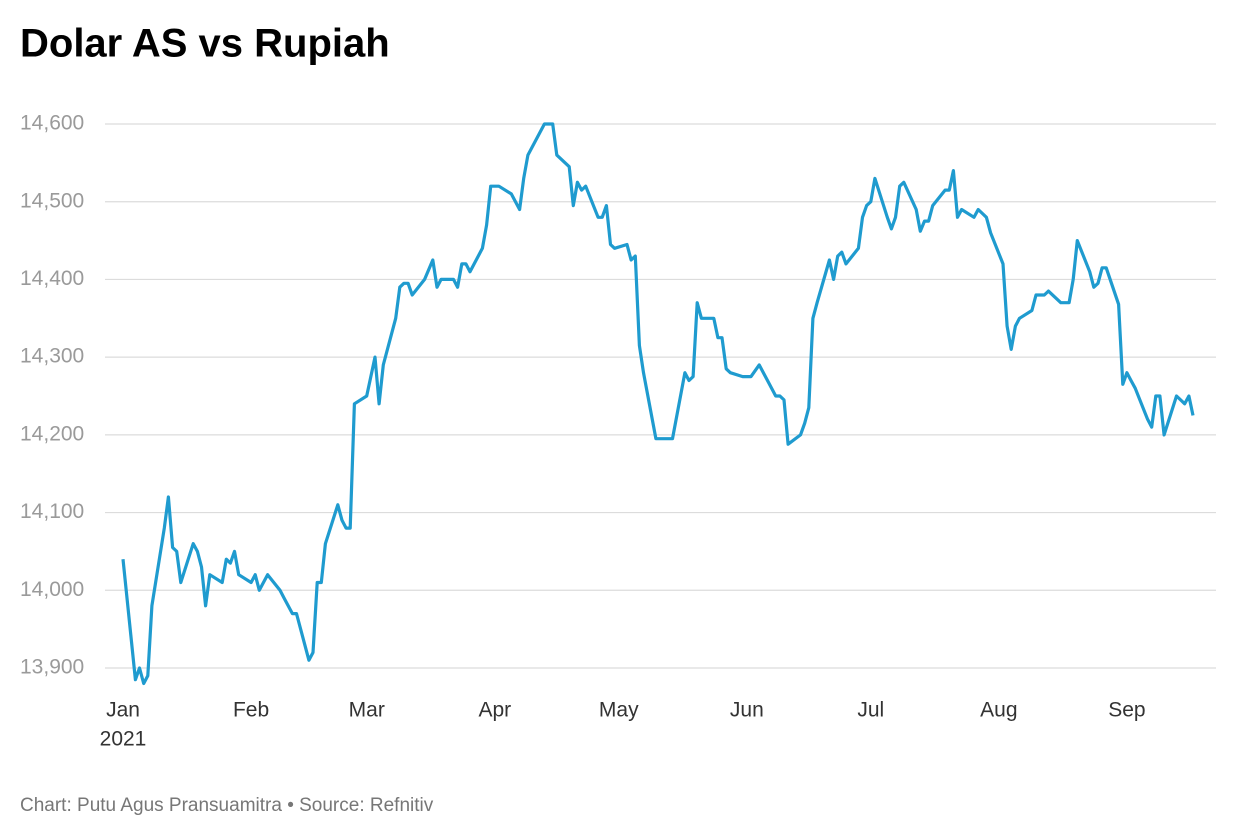 This screenshot has width=1240, height=840. What do you see at coordinates (52, 356) in the screenshot?
I see `y-tick-label: 14,300` at bounding box center [52, 356].